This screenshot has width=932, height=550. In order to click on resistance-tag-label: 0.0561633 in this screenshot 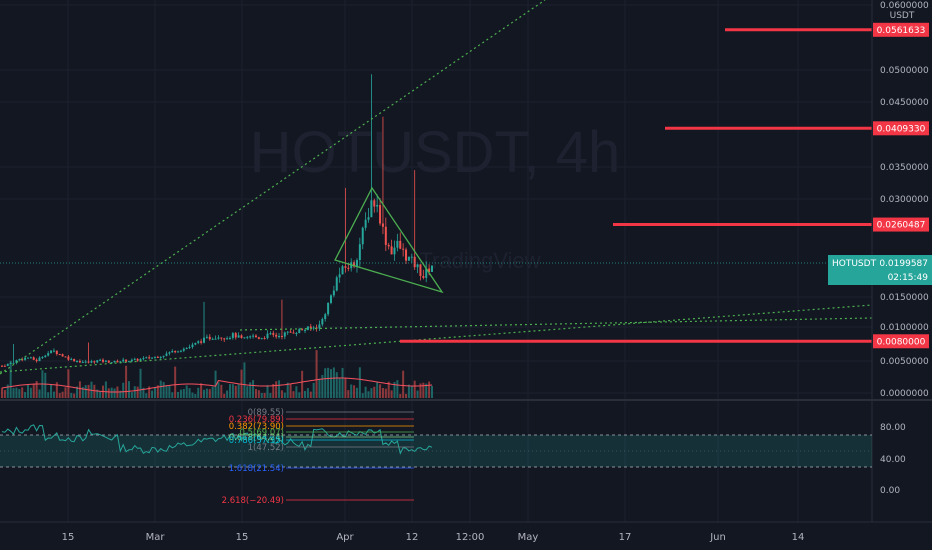, I will do `click(901, 31)`.